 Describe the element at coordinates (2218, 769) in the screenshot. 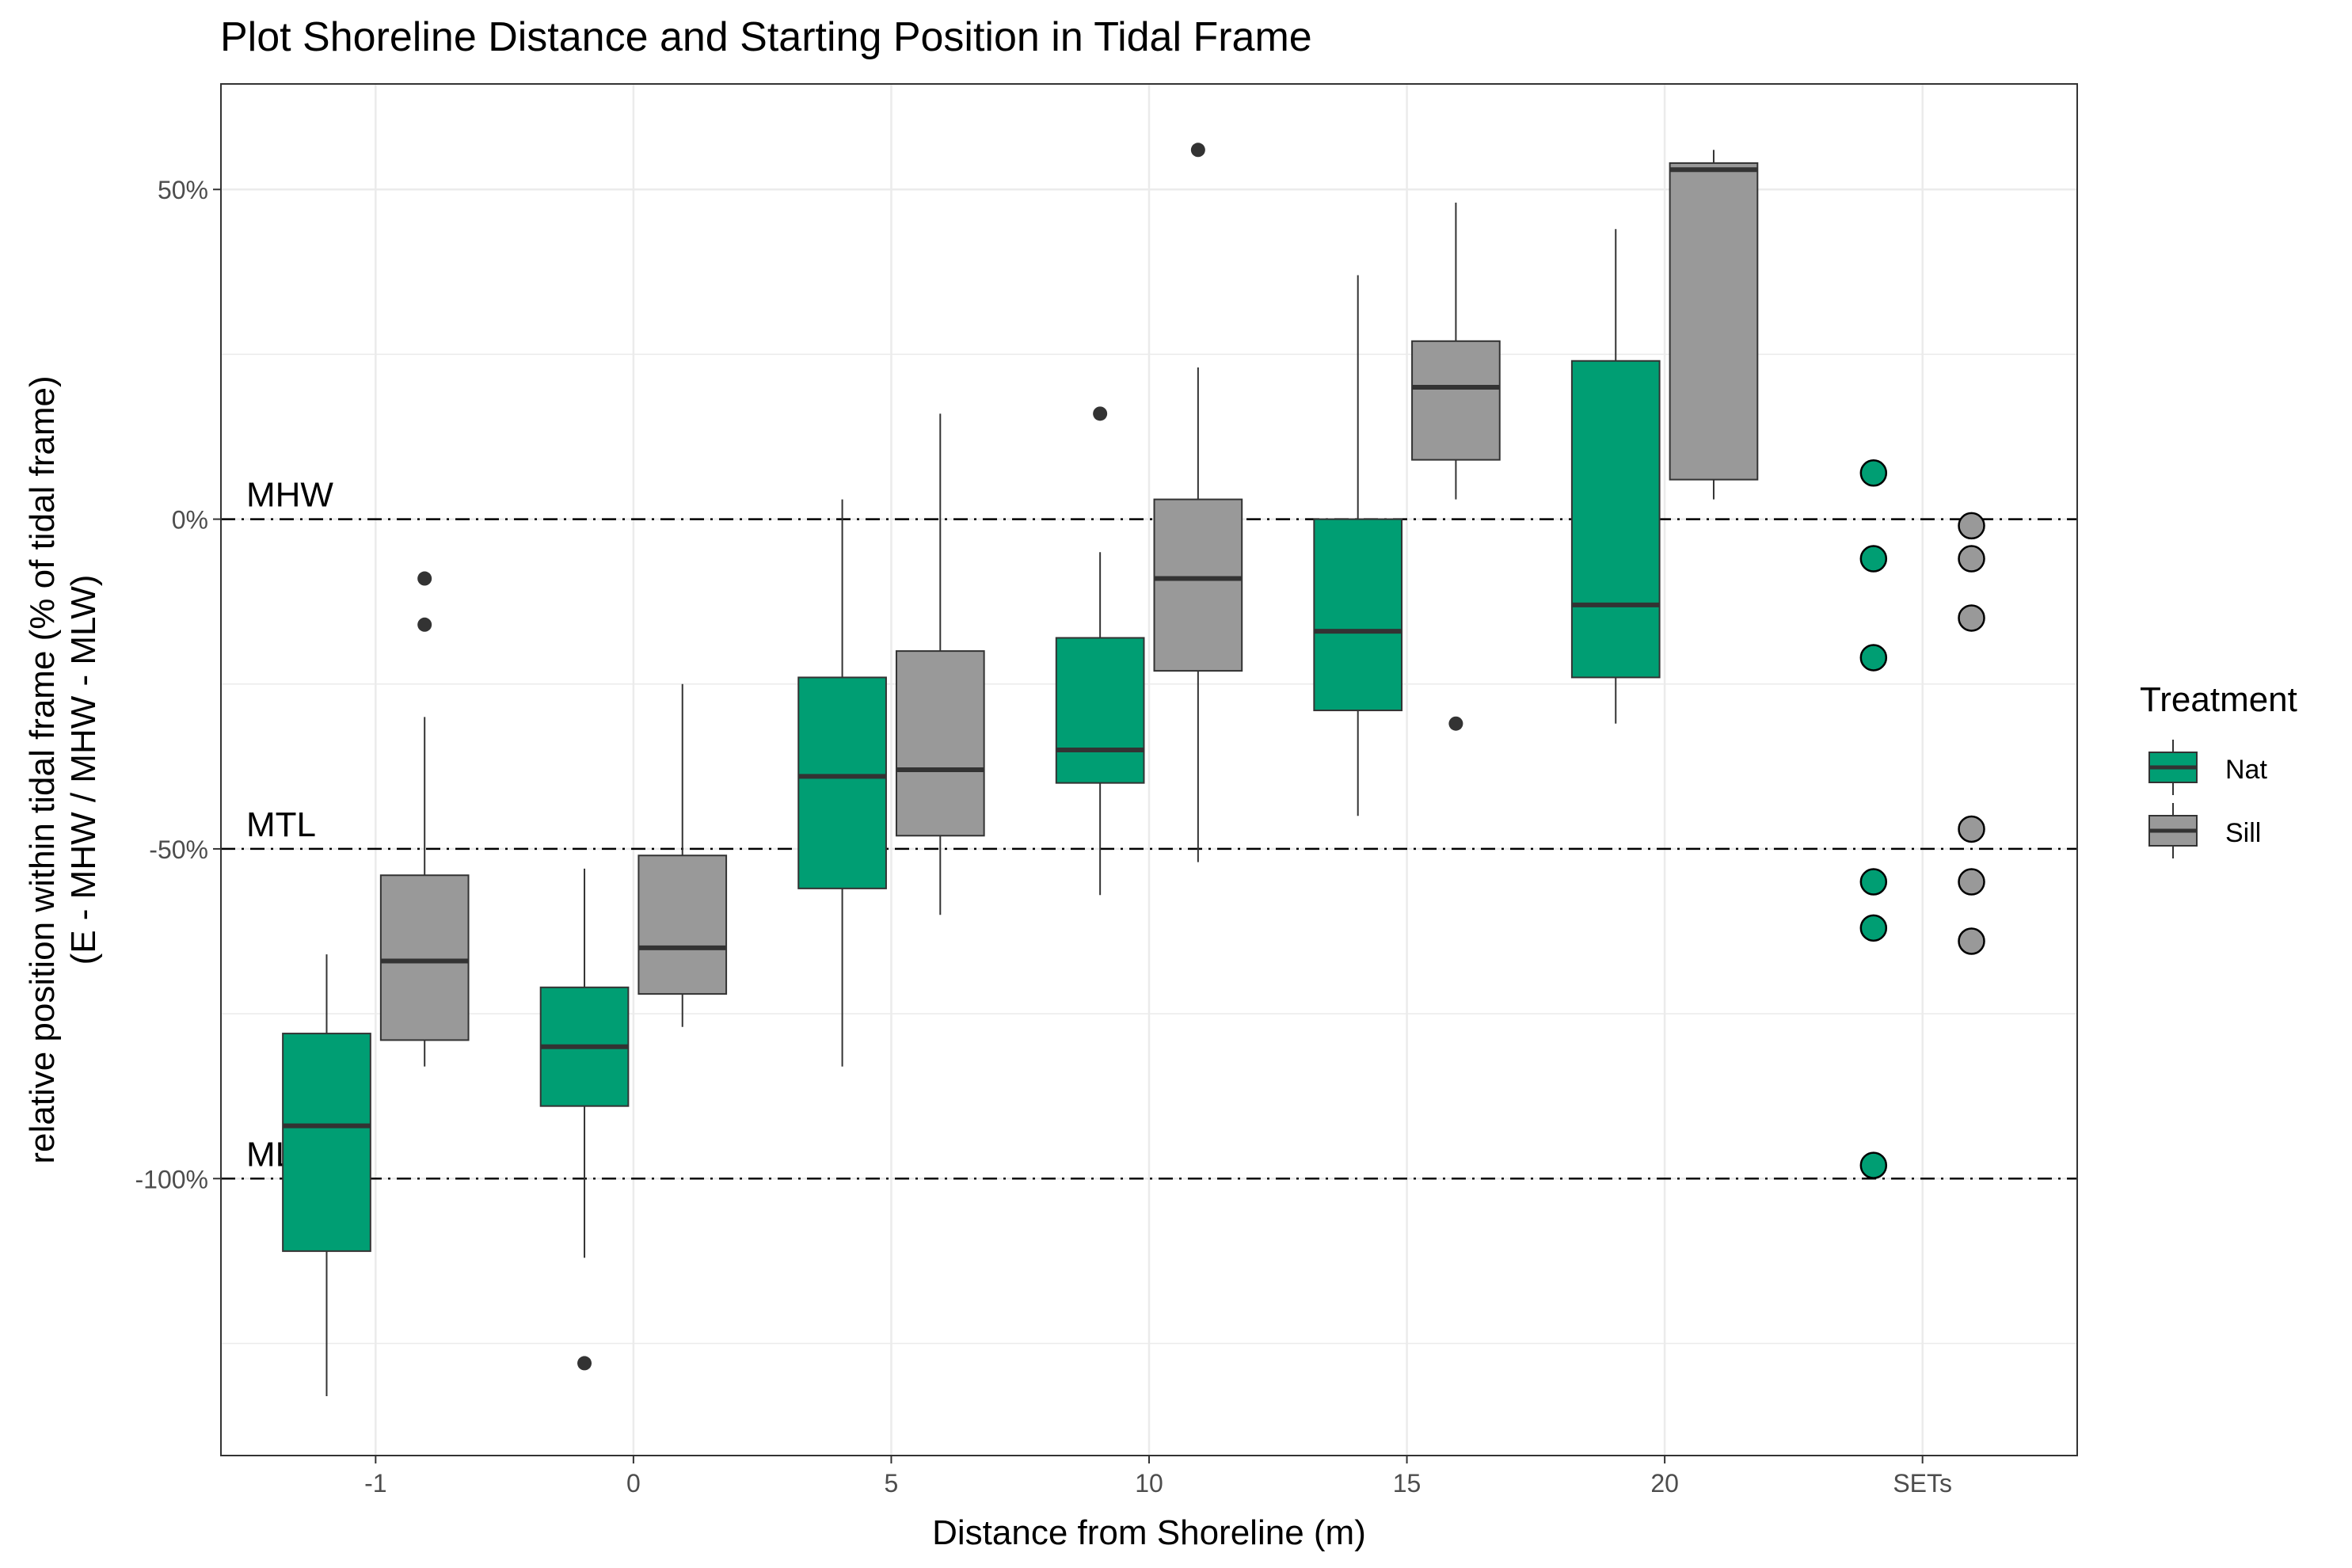

I see `legend: Treatment Nat Sill` at that location.